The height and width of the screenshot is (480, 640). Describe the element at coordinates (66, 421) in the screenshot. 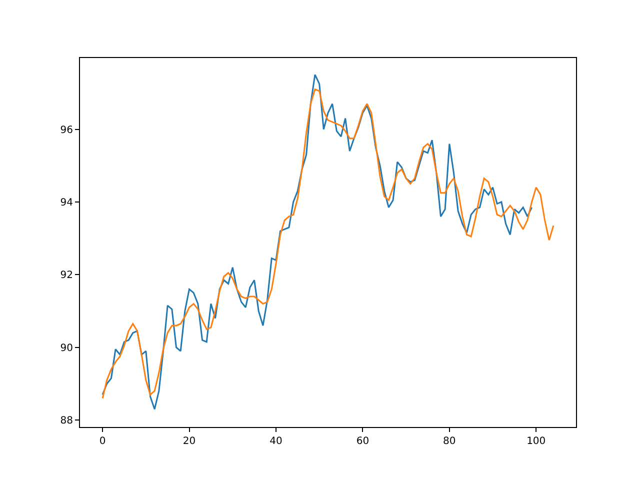

I see `y-tick-label: 88` at that location.